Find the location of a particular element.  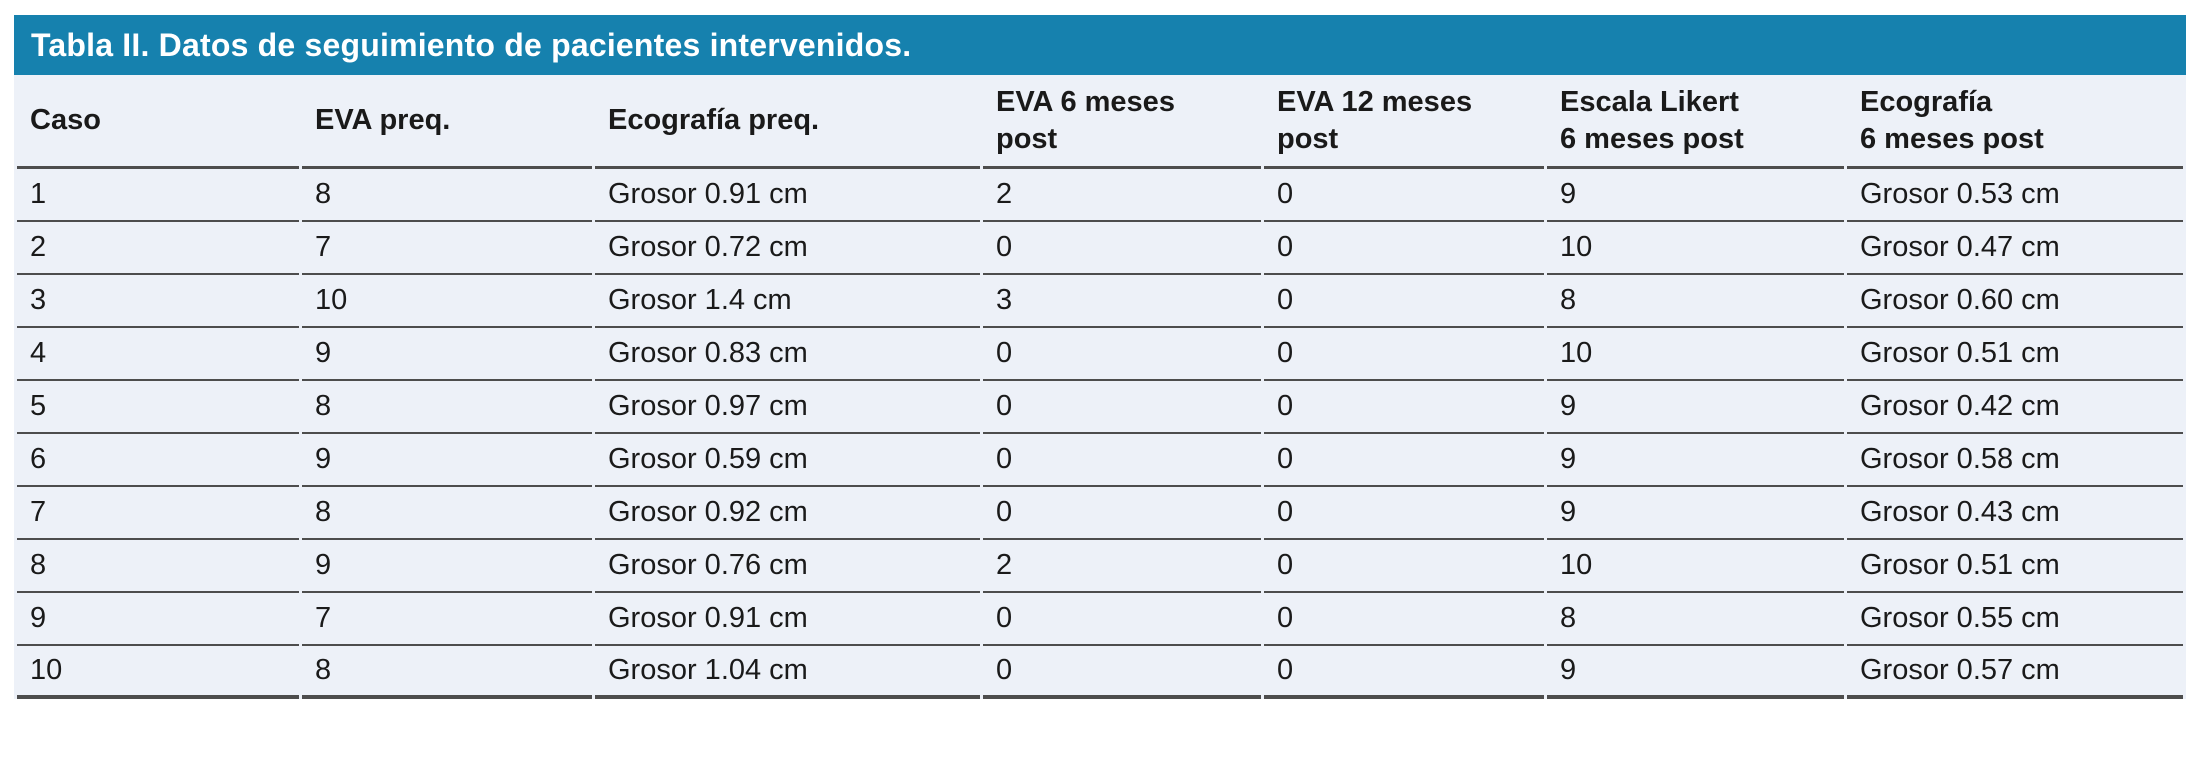

table-row: 6 9 Grosor 0.59 cm 0 0 9 Grosor 0.58 cm is located at coordinates (1100, 460).